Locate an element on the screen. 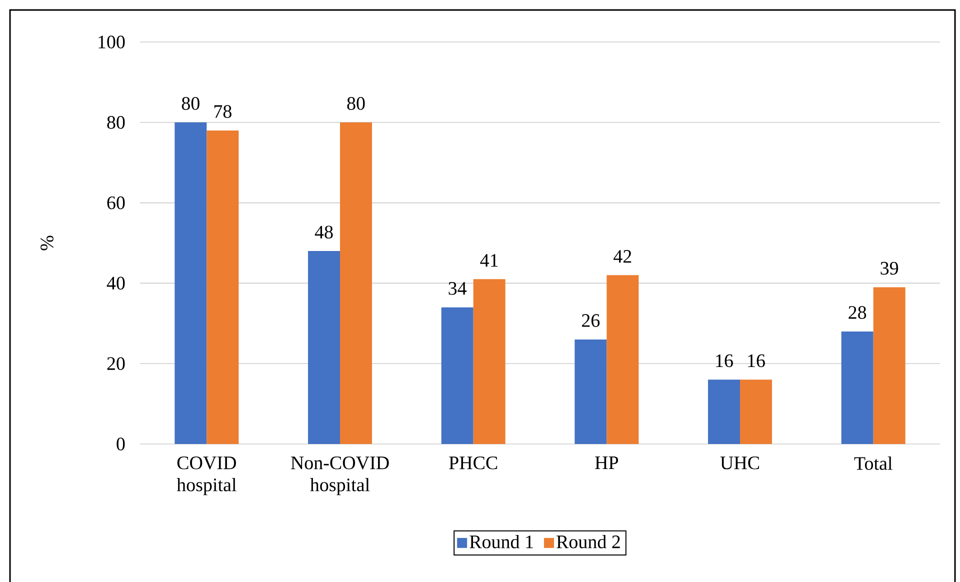 The width and height of the screenshot is (960, 582). y-tick-label: 40 is located at coordinates (115, 283).